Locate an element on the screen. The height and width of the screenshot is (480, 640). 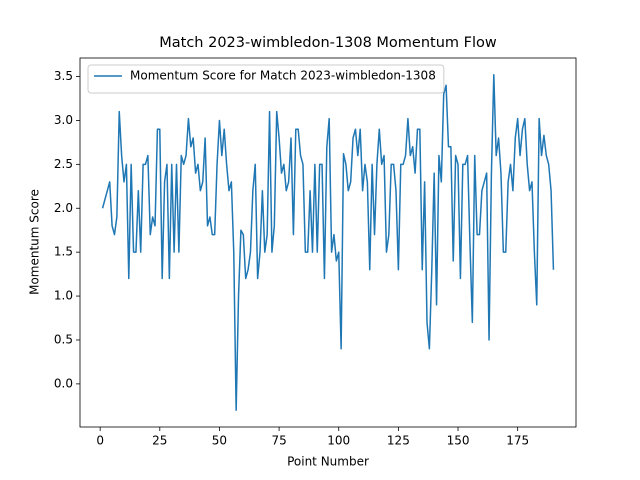
x-tick-label: 0 is located at coordinates (100, 441).